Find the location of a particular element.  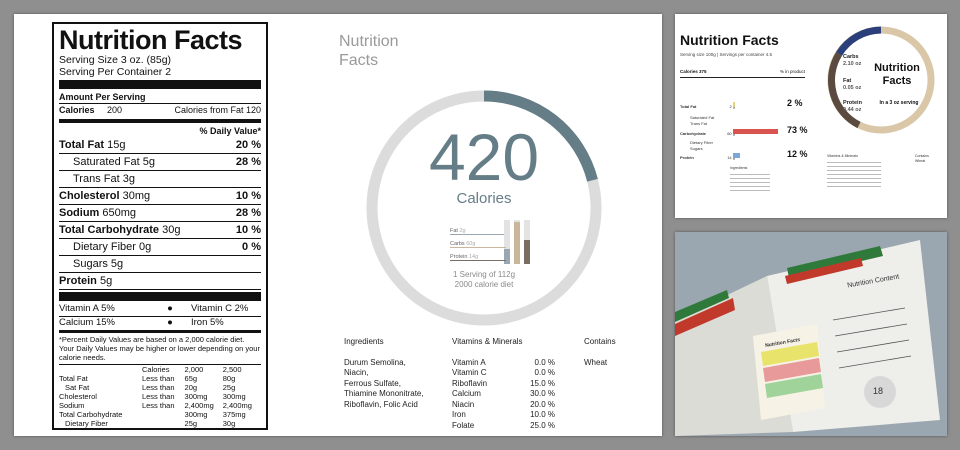

tr-contains-value: Wheat is located at coordinates (920, 160).